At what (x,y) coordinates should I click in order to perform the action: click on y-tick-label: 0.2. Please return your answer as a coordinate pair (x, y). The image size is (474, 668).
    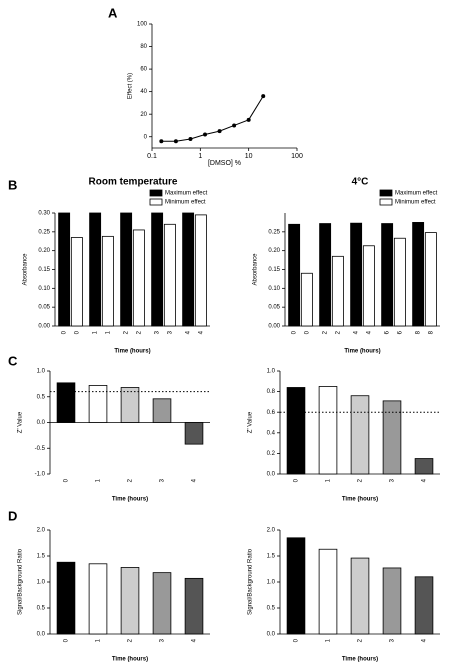
    Looking at the image, I should click on (271, 454).